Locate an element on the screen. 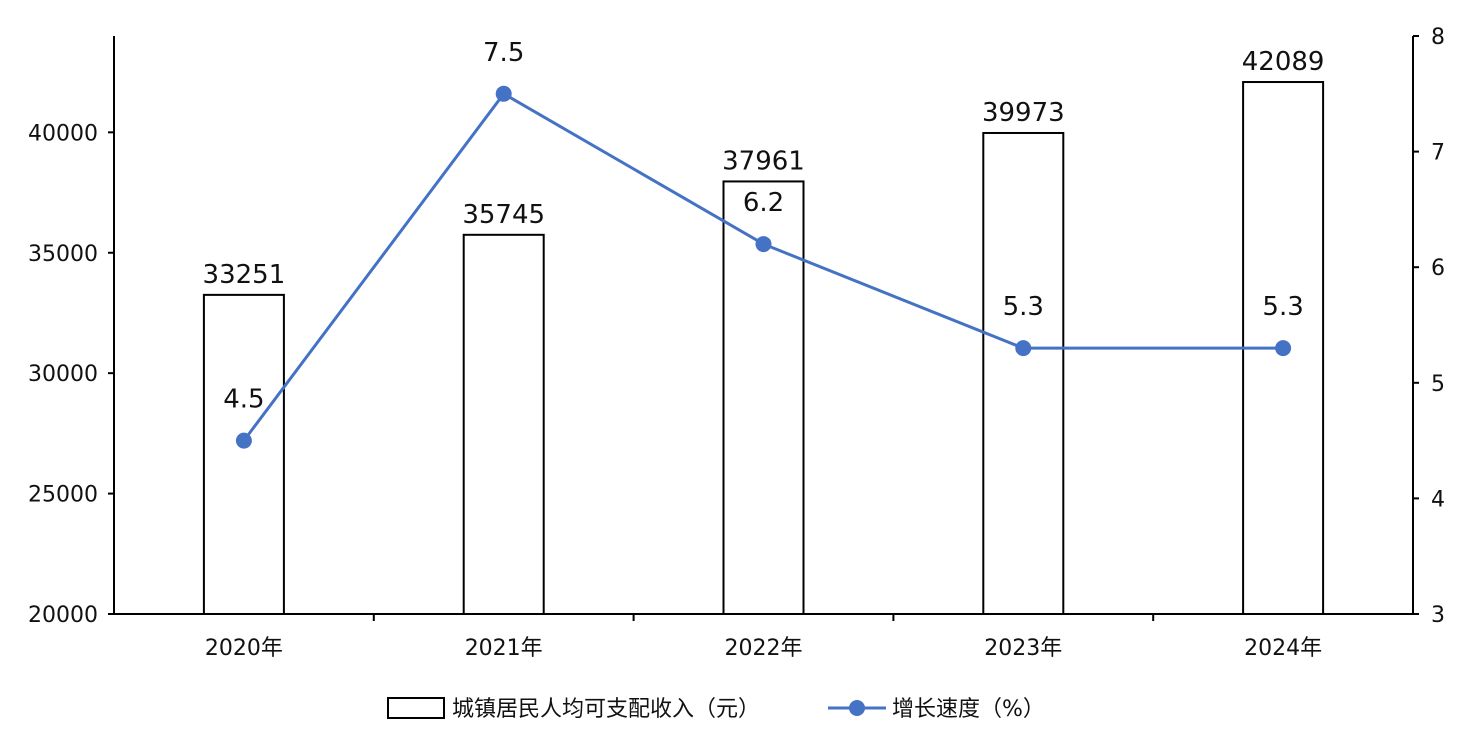 Image resolution: width=1460 pixels, height=741 pixels. x-tick-label: 2021年 is located at coordinates (504, 648).